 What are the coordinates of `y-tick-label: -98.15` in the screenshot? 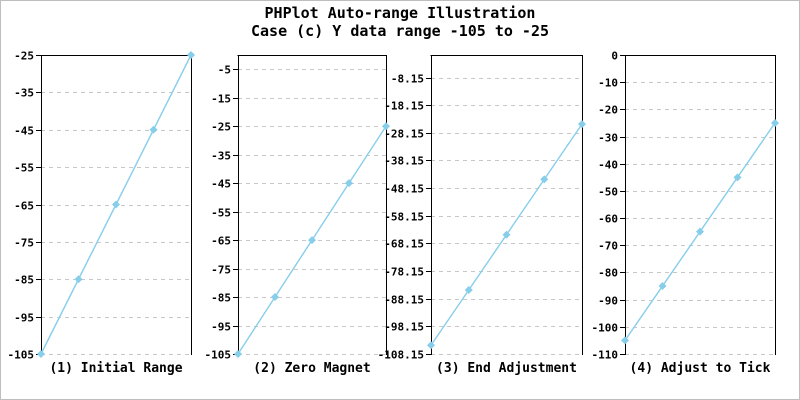 It's located at (404, 327).